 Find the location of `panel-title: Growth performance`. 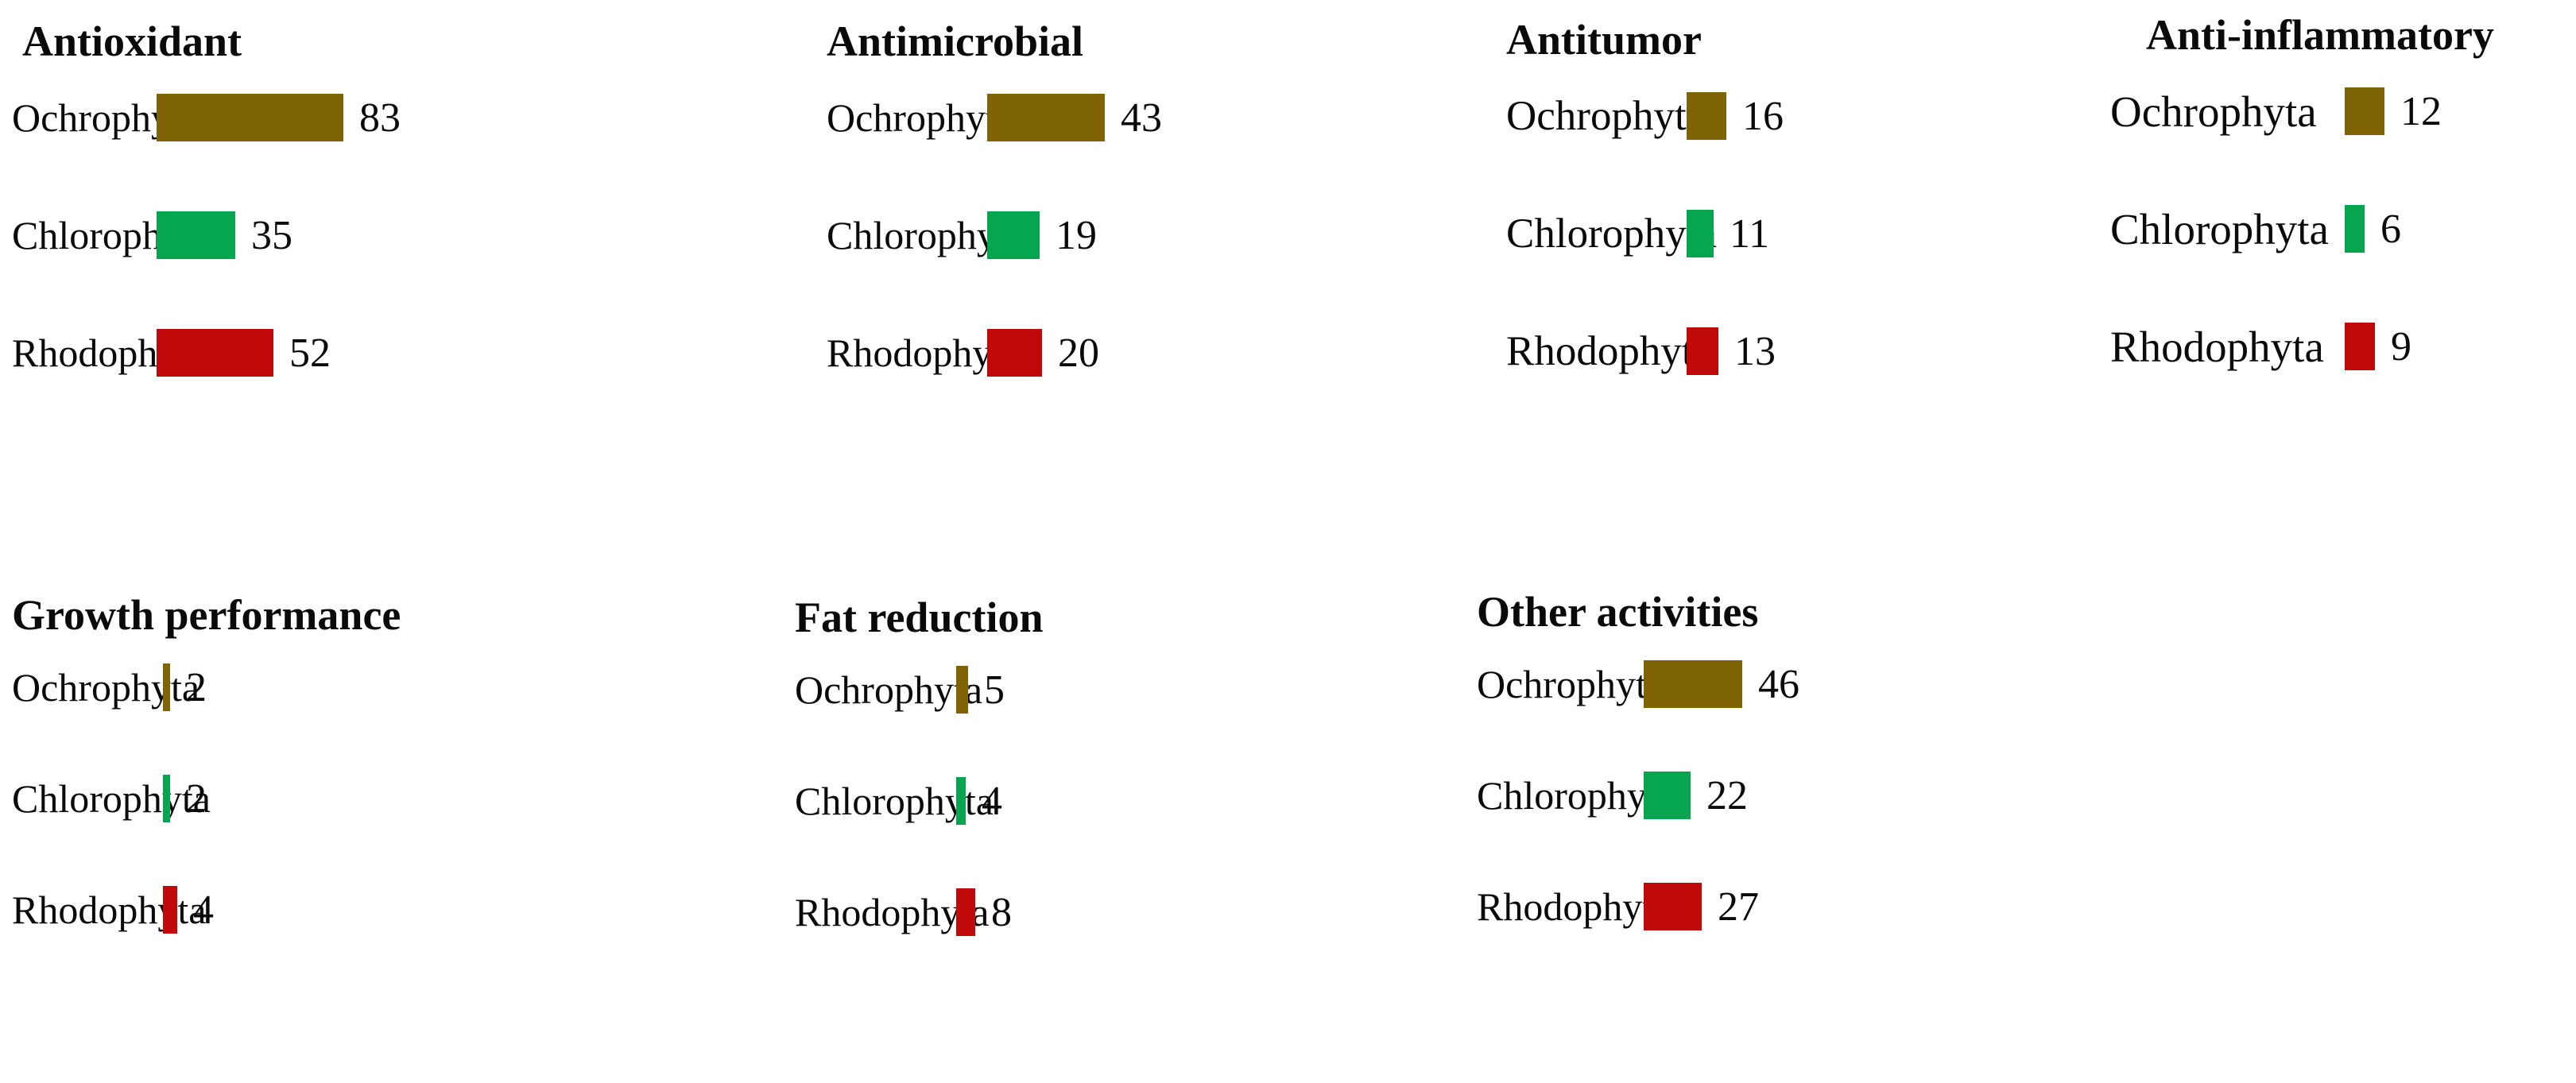

panel-title: Growth performance is located at coordinates (207, 615).